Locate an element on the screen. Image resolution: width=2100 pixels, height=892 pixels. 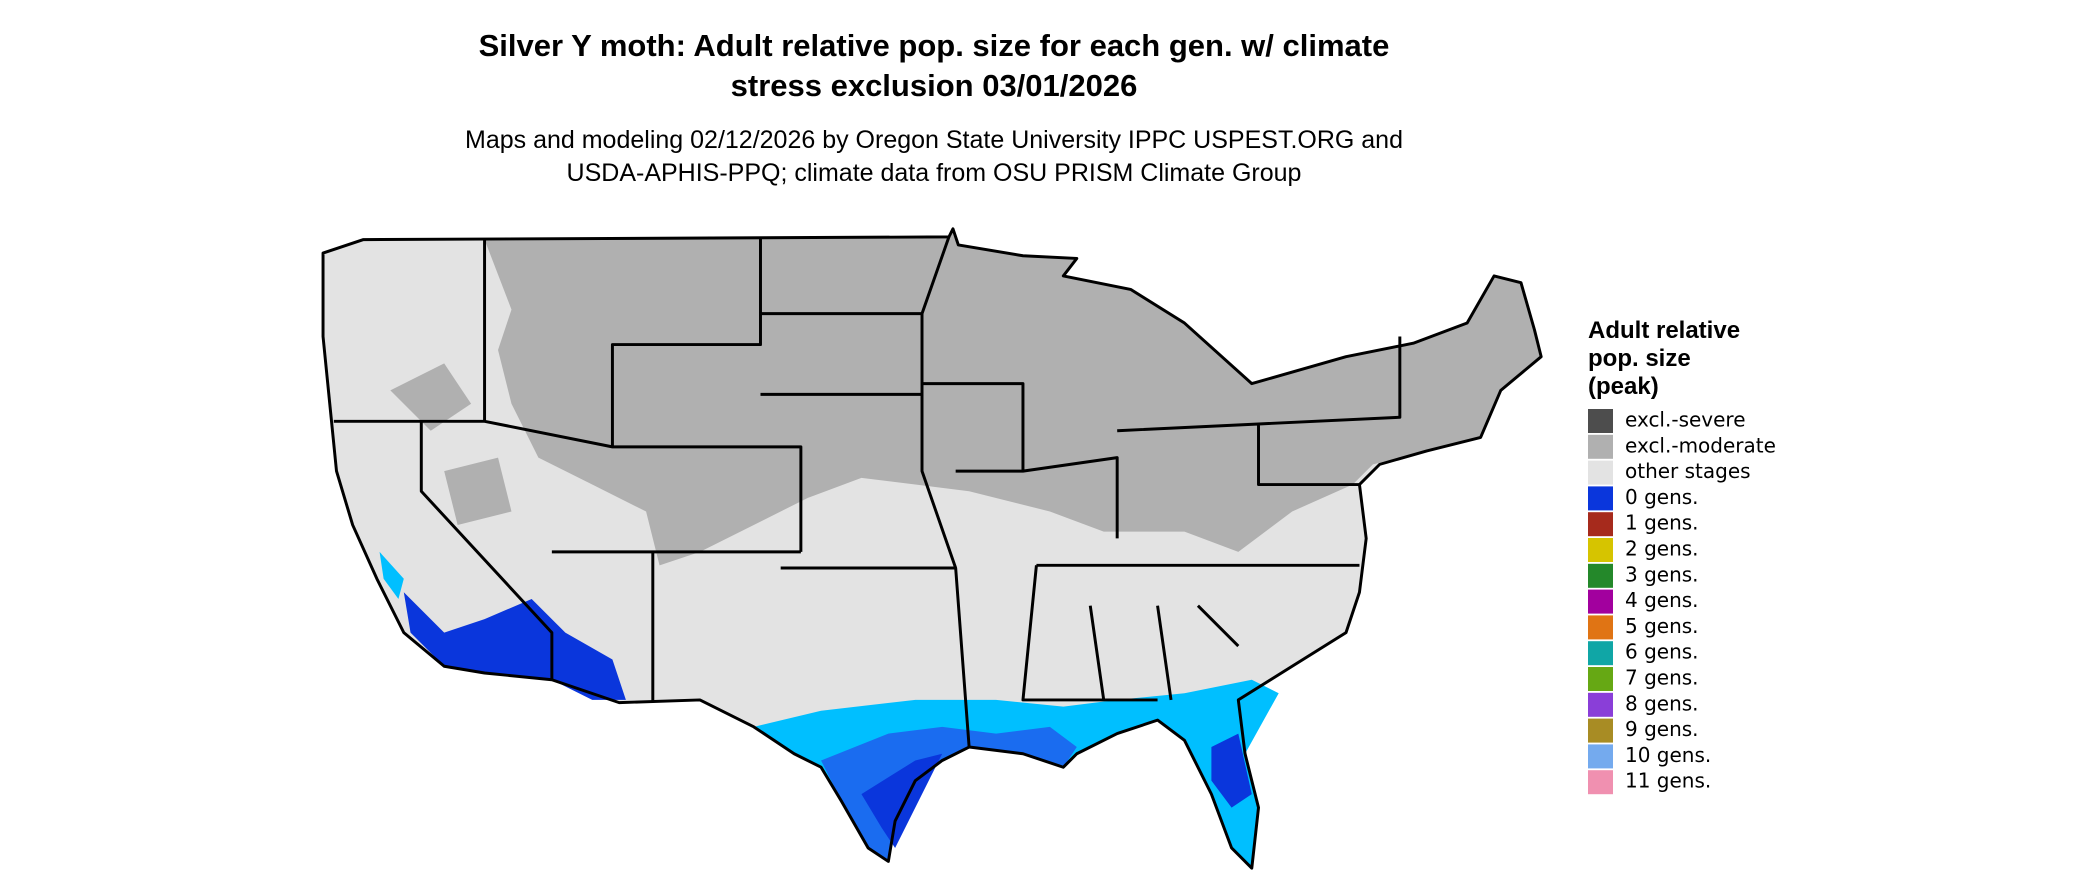
legend-label: 2 gens. is located at coordinates (1662, 549).